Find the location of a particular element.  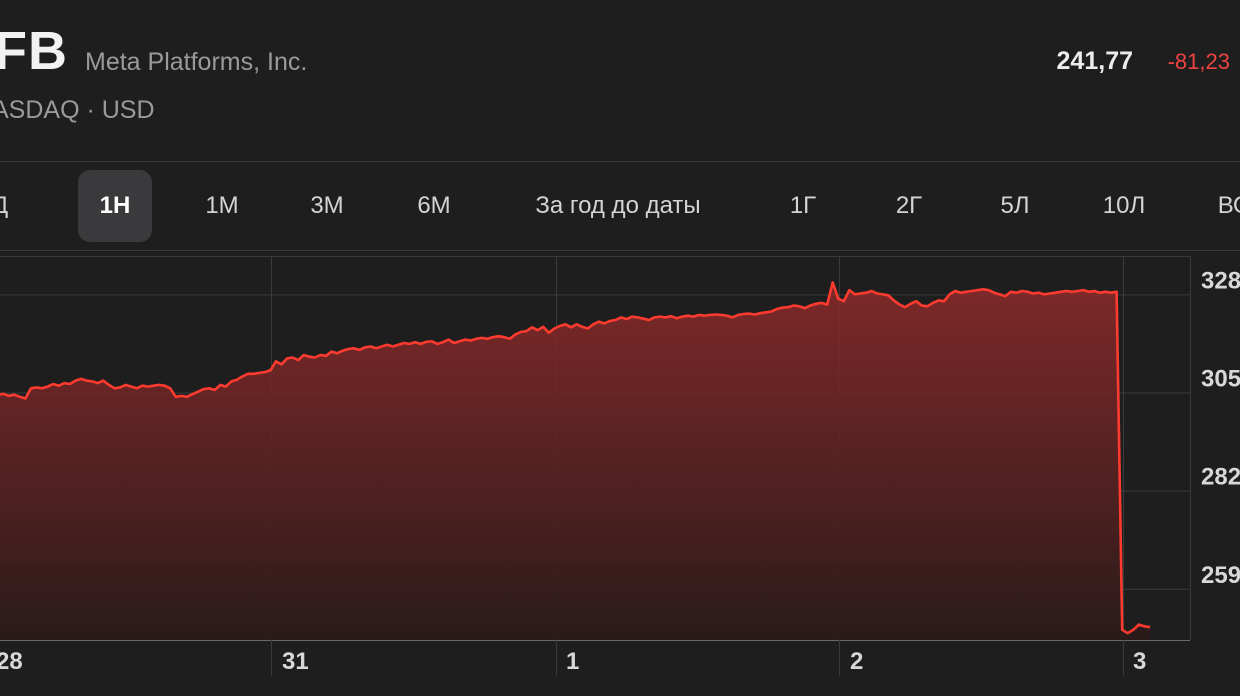

tab-day: Д is located at coordinates (20, 206).